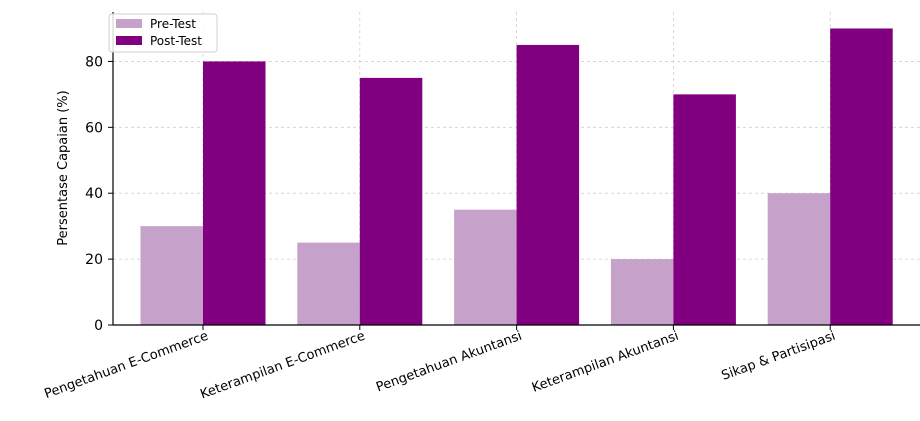 This screenshot has height=421, width=920. Describe the element at coordinates (328, 283) in the screenshot. I see `bar-pre-test-keterampilan-e-commerce` at that location.